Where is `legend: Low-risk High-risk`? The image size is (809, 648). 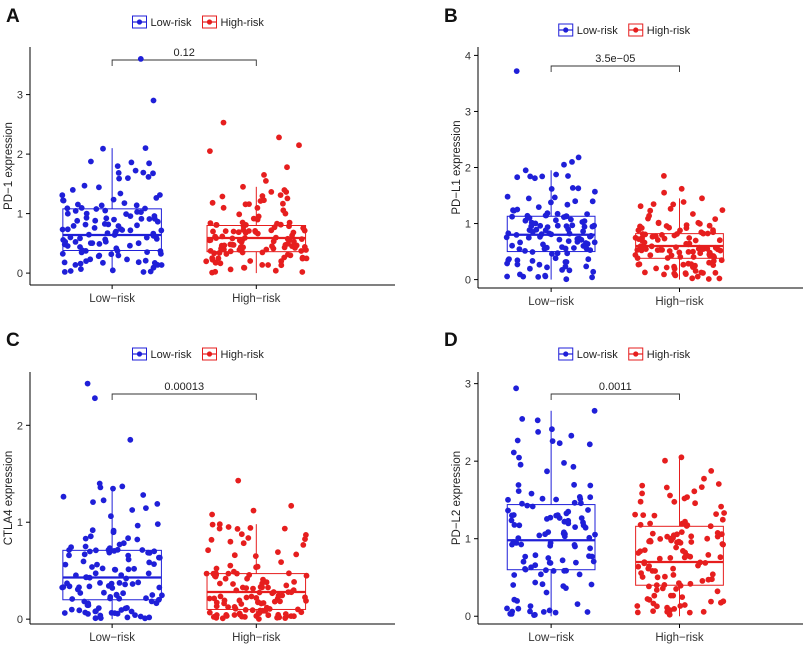
legend: Low-risk High-risk is located at coordinates (198, 354).